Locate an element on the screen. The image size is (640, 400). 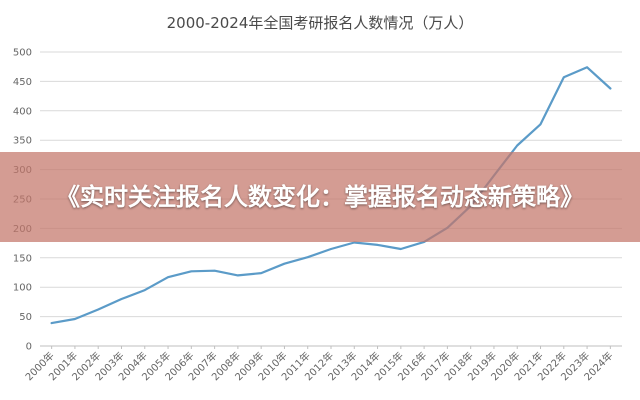
y-tick-label: 500 is located at coordinates (22, 53).